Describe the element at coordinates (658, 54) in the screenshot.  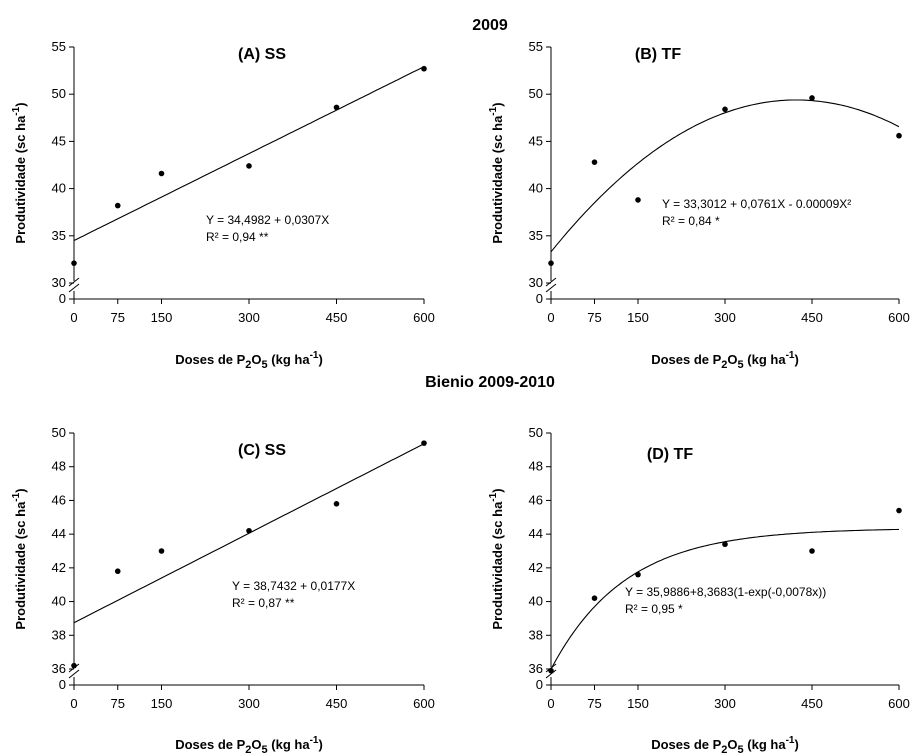
I see `panel-title: (B) TF` at that location.